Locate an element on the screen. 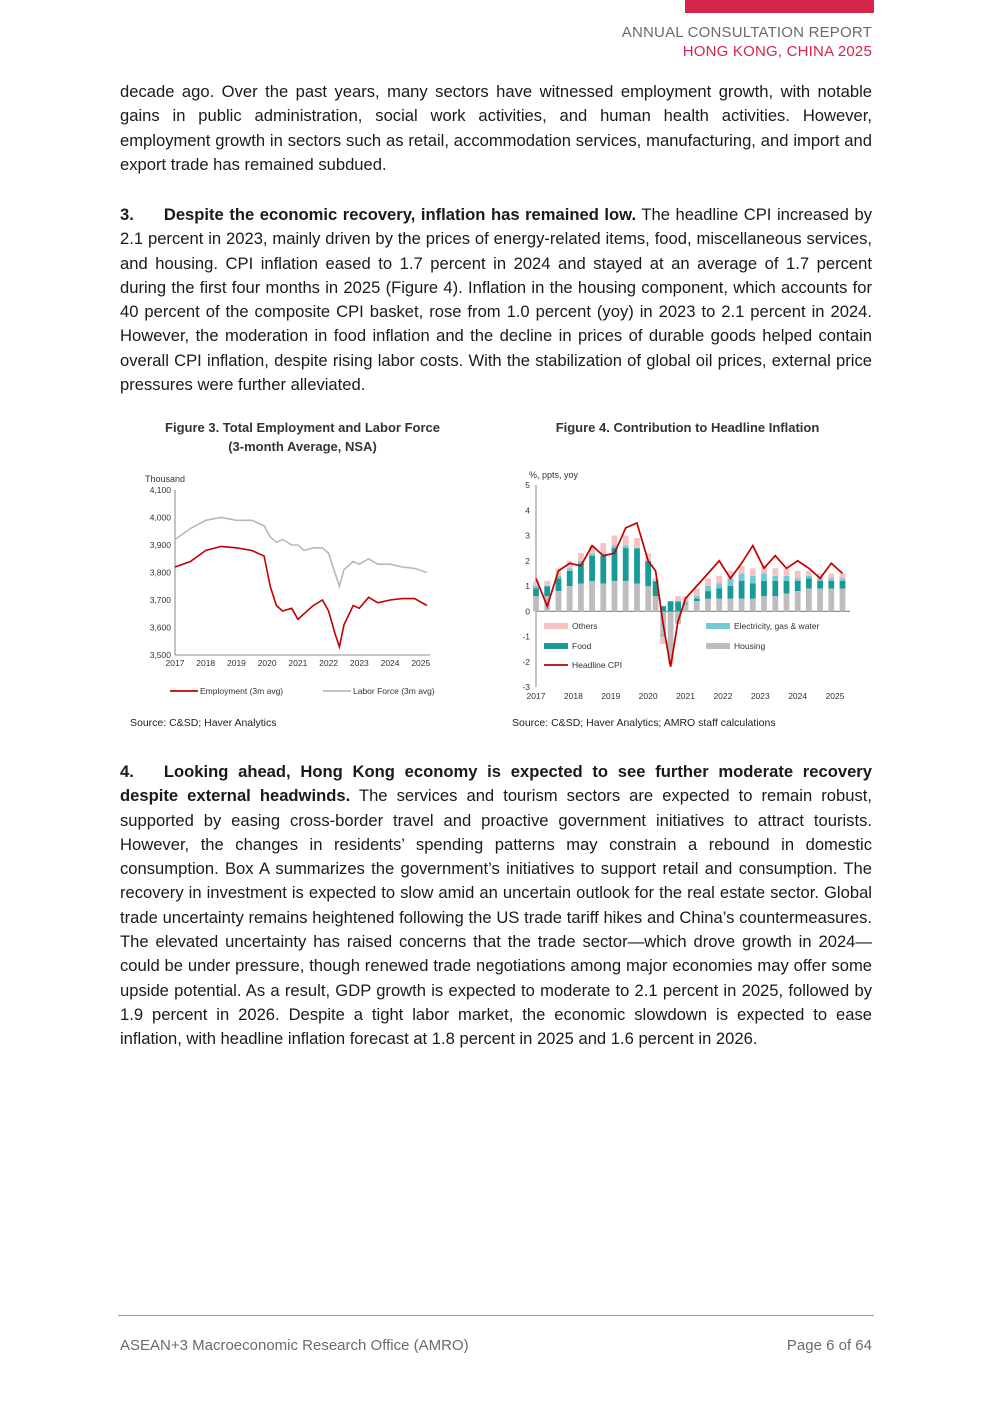  x-tick-label: 2024 is located at coordinates (390, 663).